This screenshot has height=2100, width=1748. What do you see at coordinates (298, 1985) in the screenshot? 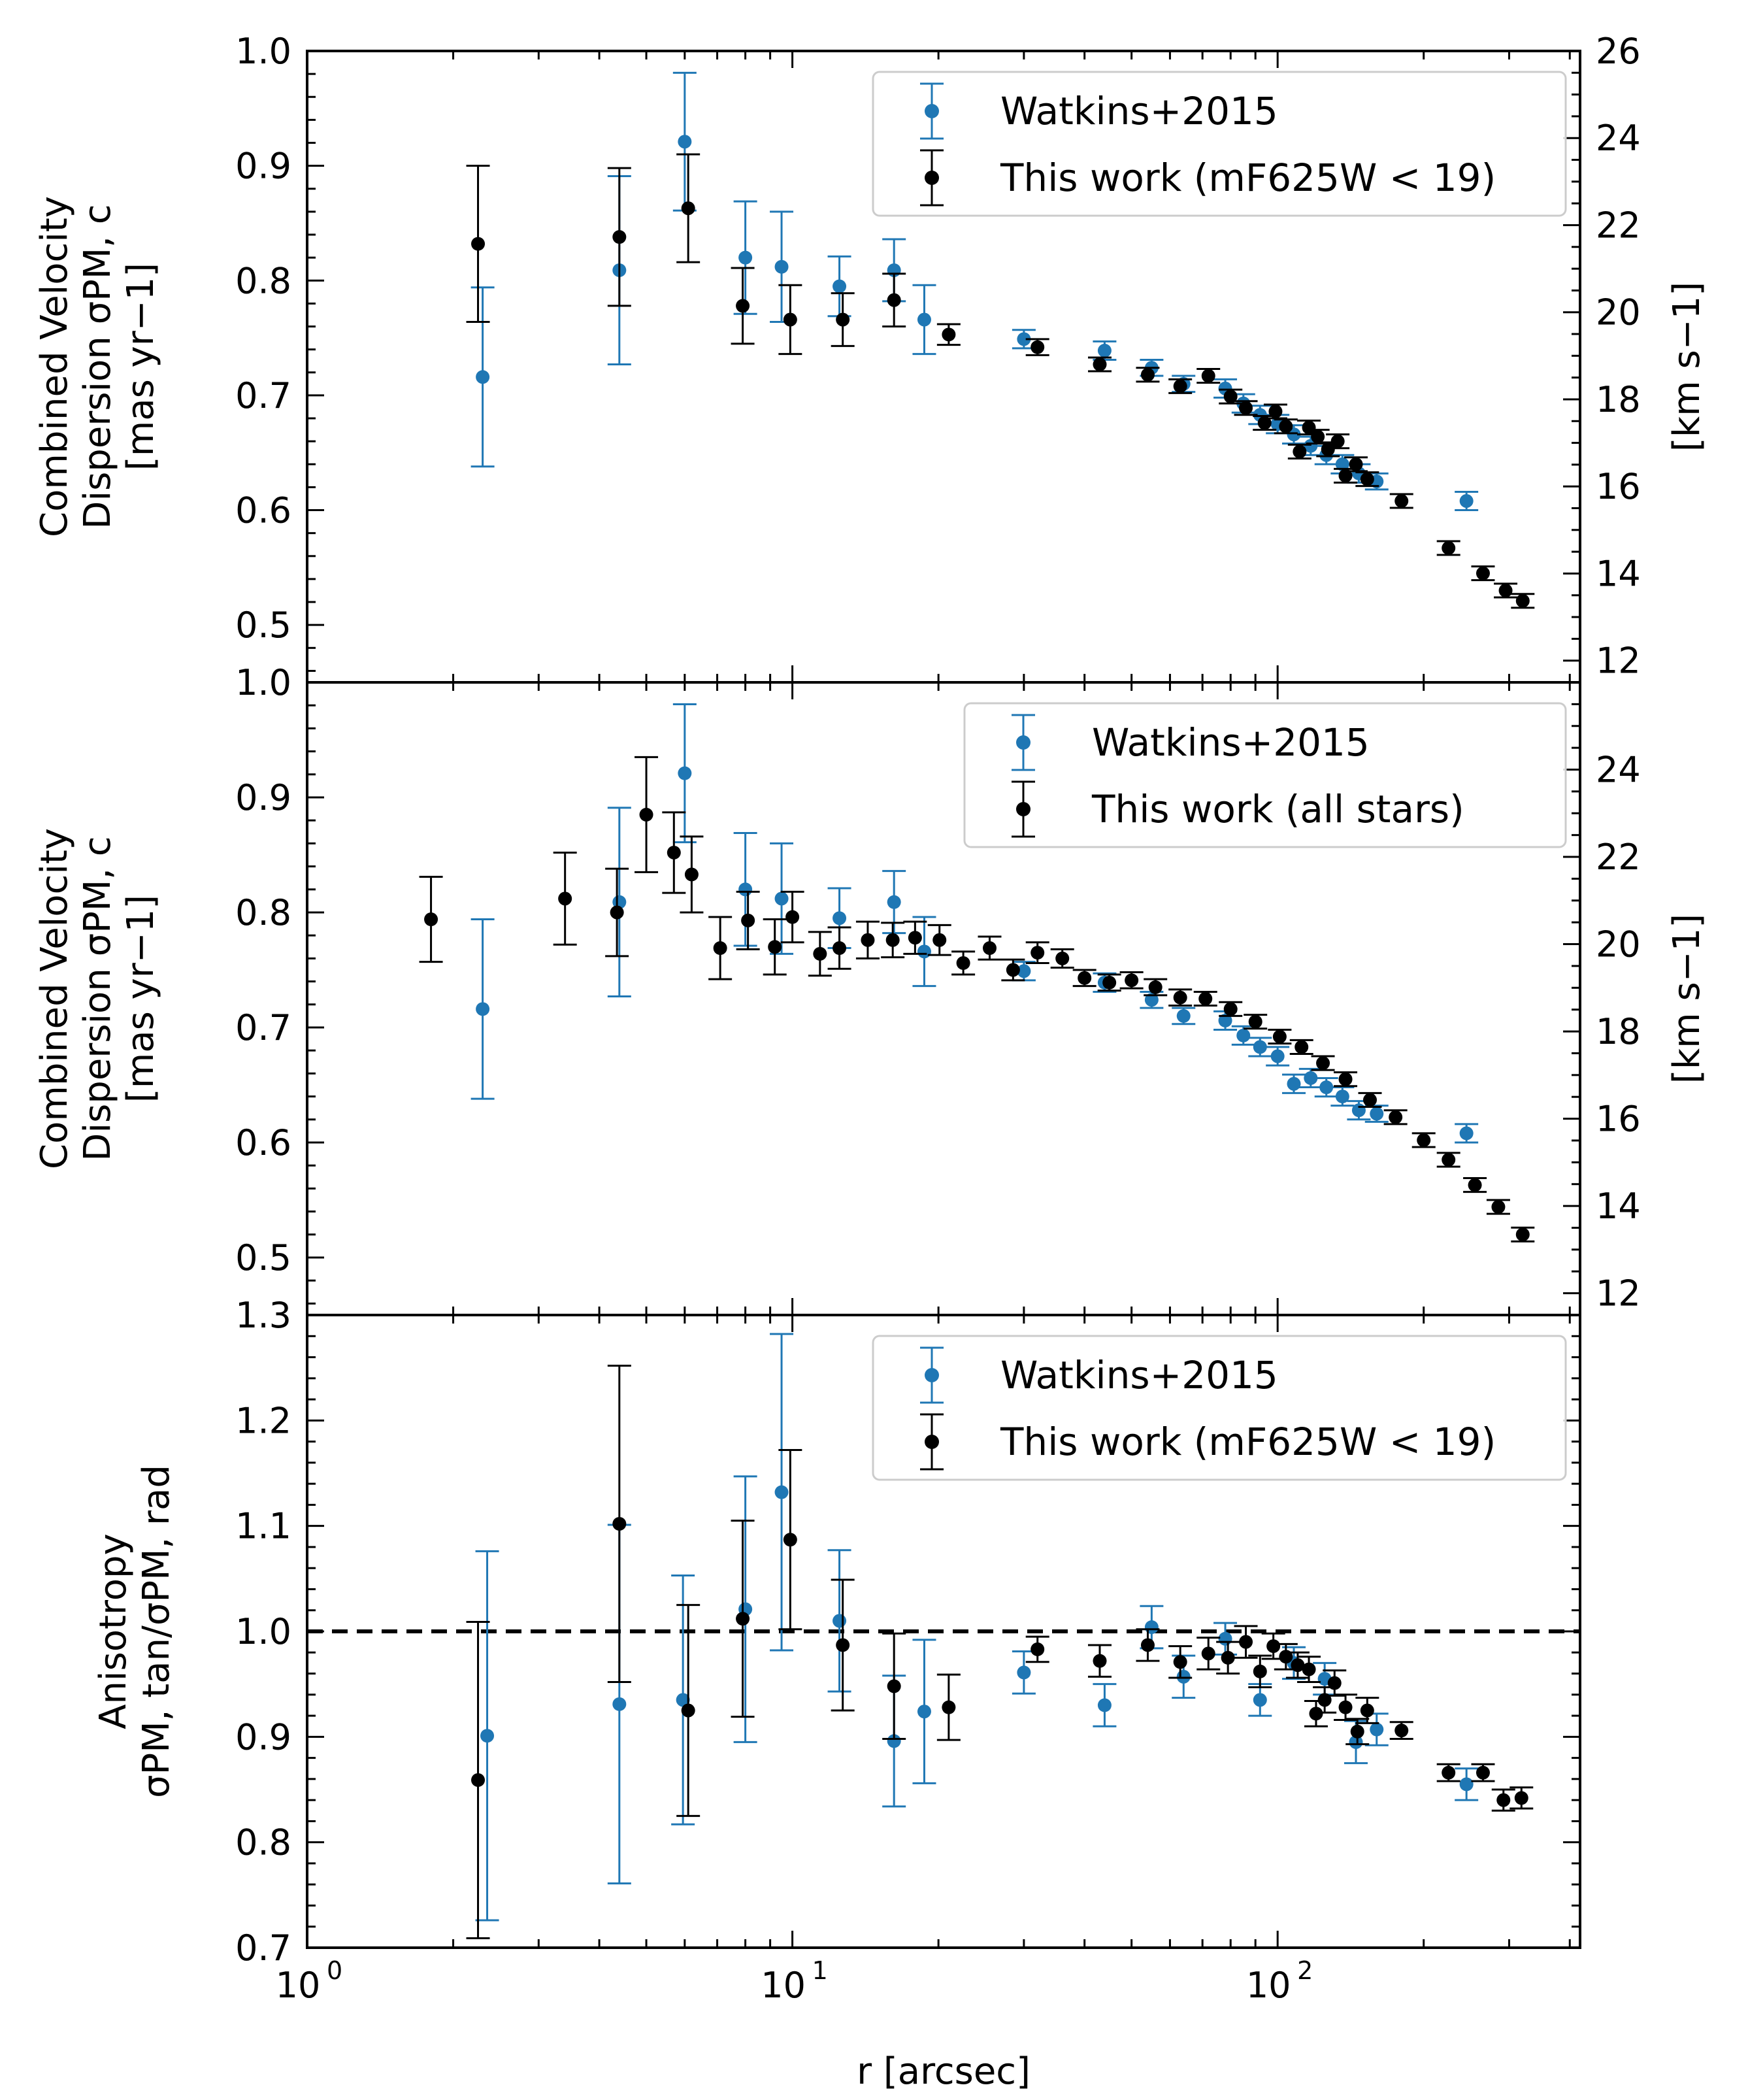
I see `x-tick-label: 10` at bounding box center [298, 1985].